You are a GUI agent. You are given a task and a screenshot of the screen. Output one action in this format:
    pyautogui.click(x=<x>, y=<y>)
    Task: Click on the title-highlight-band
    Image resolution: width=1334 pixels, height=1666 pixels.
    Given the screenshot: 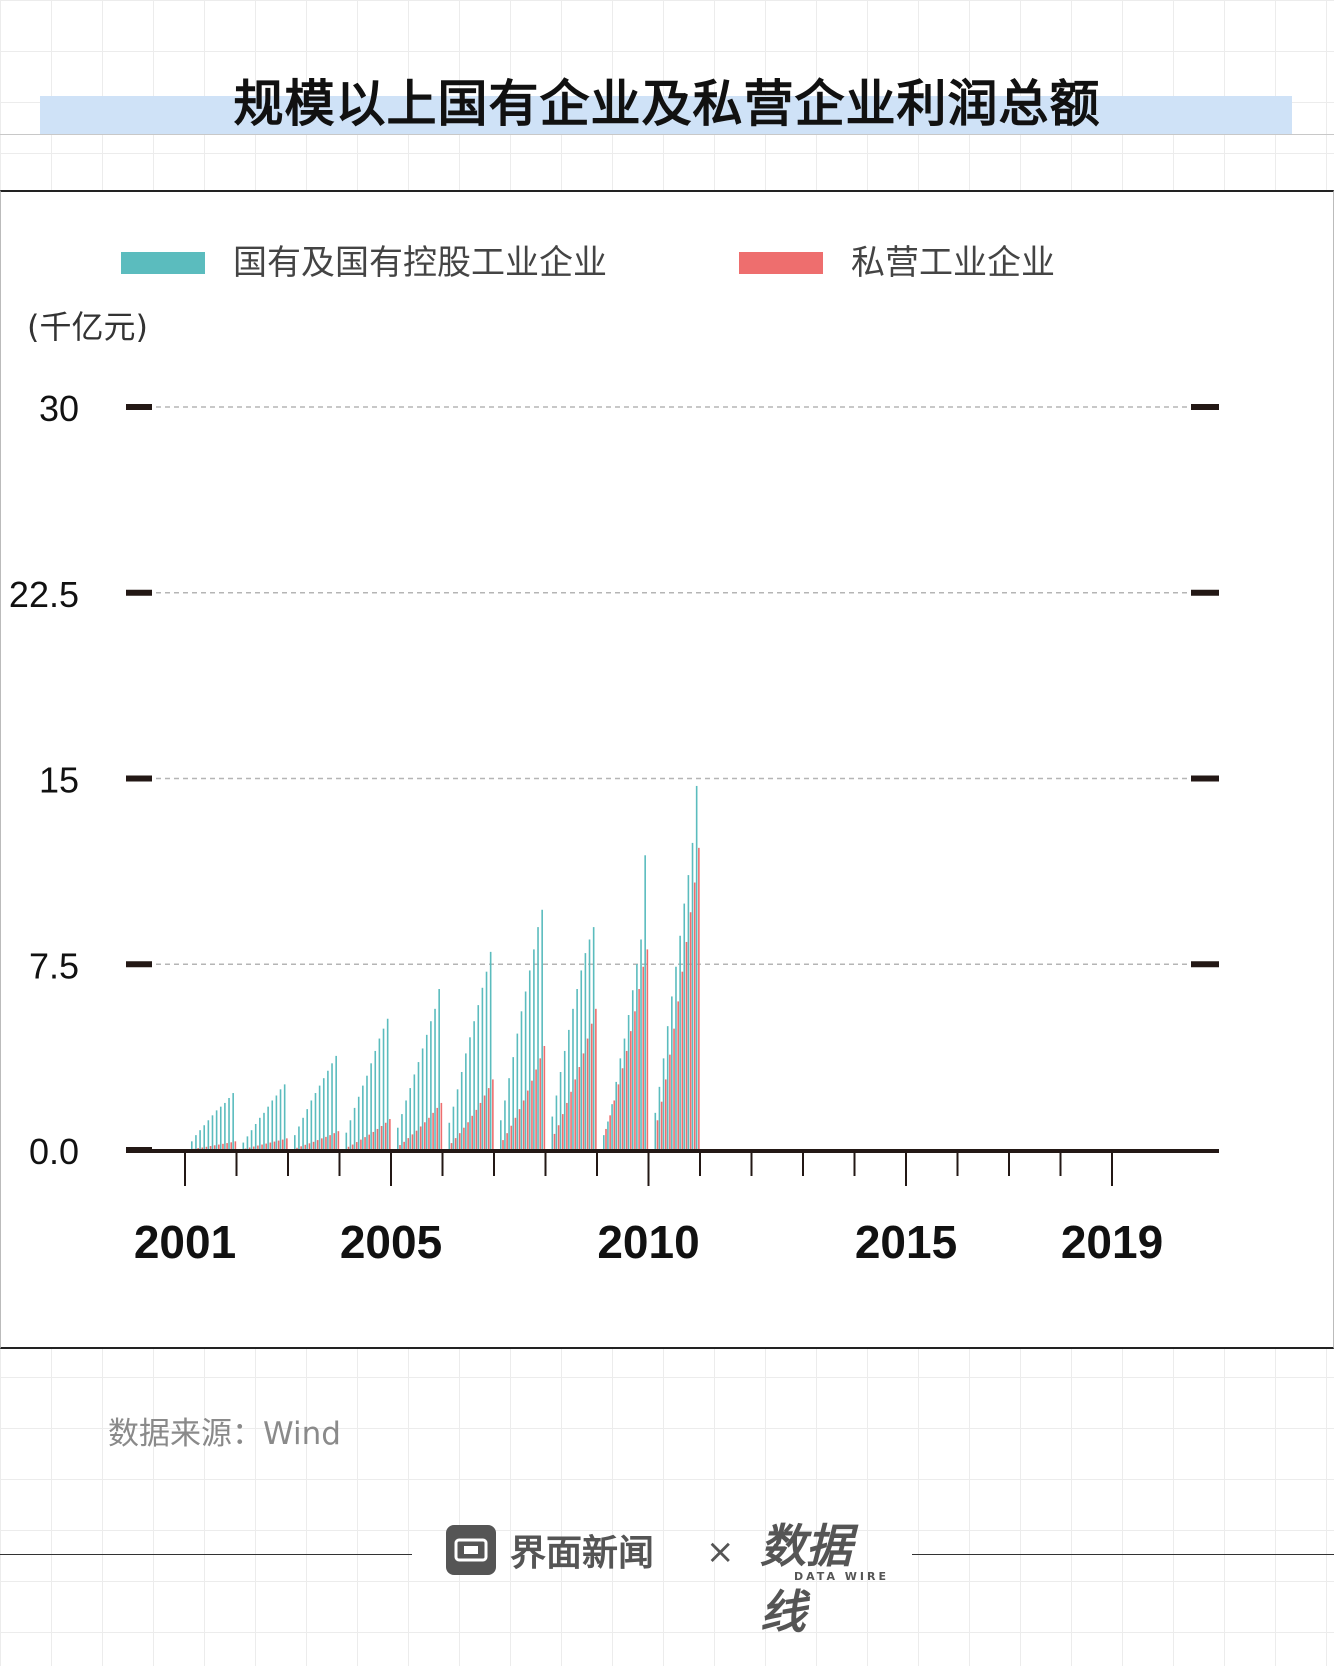 What is the action you would take?
    pyautogui.click(x=666, y=115)
    